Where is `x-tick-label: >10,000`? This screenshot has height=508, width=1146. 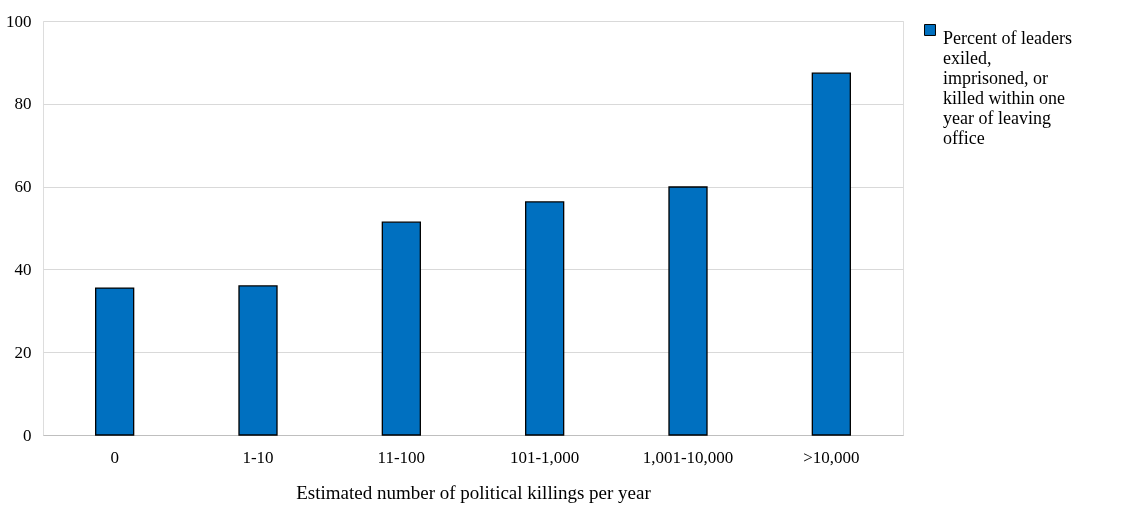 x-tick-label: >10,000 is located at coordinates (831, 457).